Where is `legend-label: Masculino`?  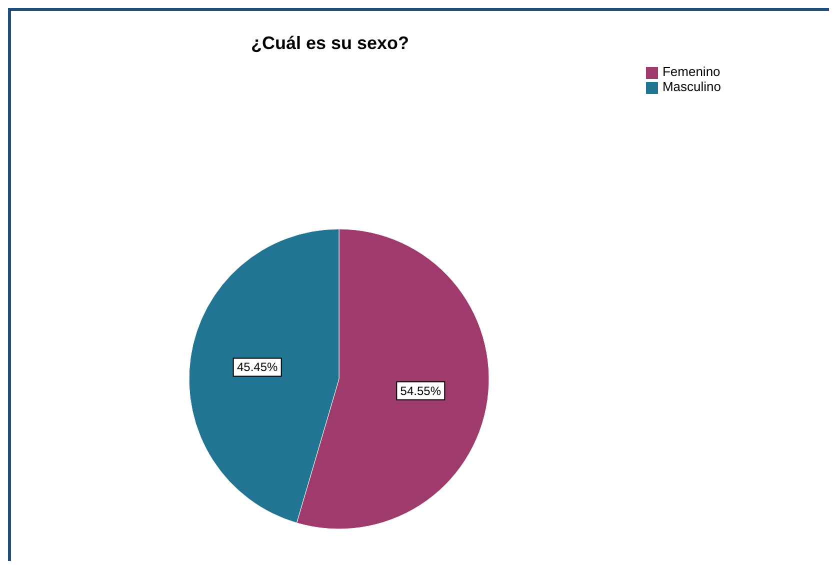 legend-label: Masculino is located at coordinates (691, 86).